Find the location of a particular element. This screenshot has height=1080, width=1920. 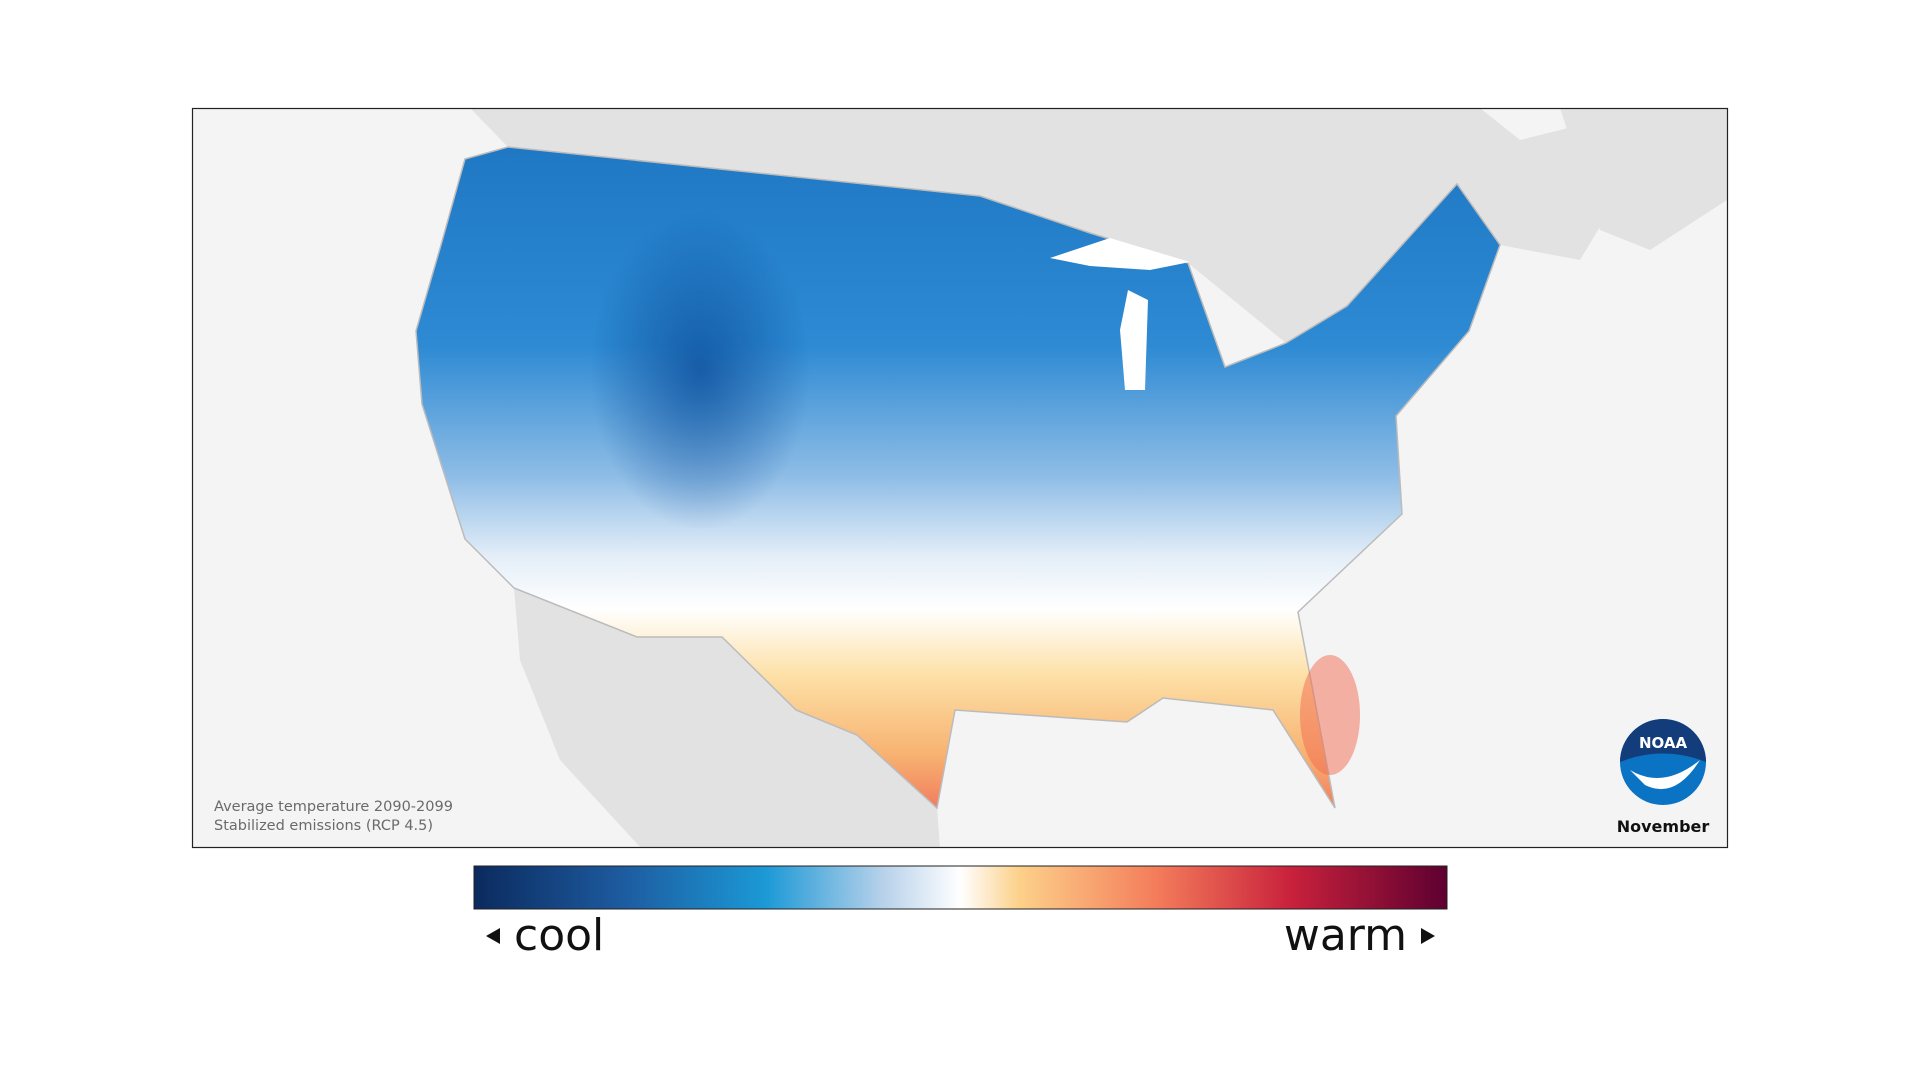

florida-warm-zone is located at coordinates (1330, 715).